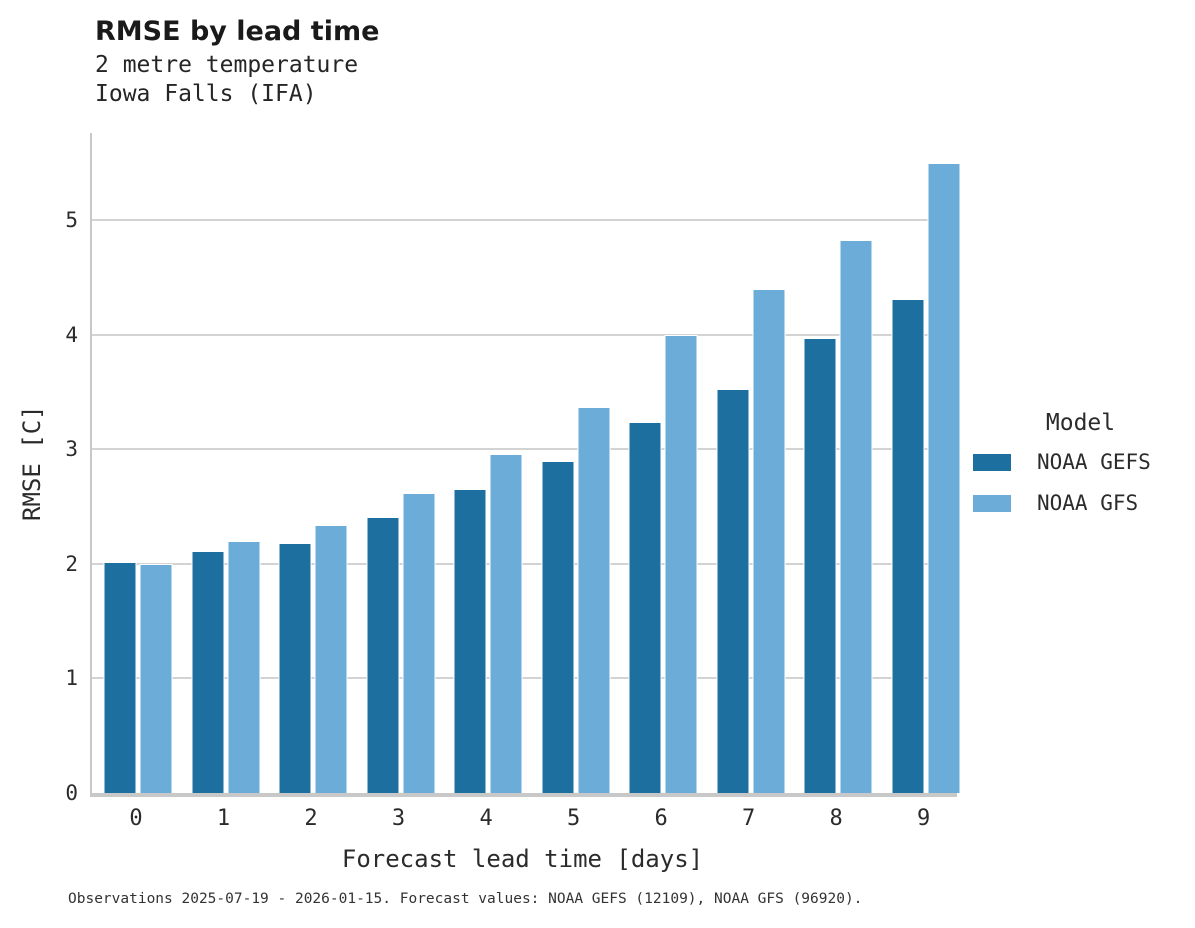 The height and width of the screenshot is (928, 1195). I want to click on legend-entry-noaa-gefs: NOAA GEFS, so click(1080, 462).